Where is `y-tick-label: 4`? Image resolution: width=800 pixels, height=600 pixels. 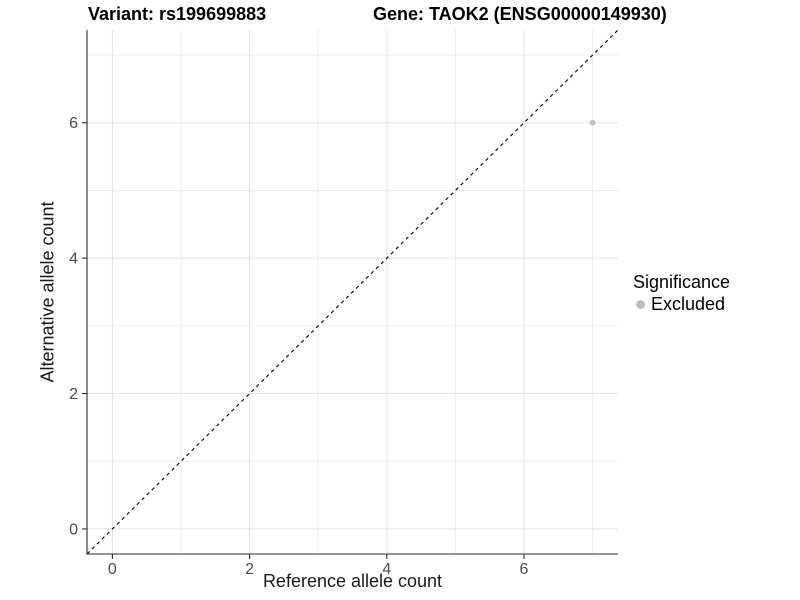 y-tick-label: 4 is located at coordinates (73, 259).